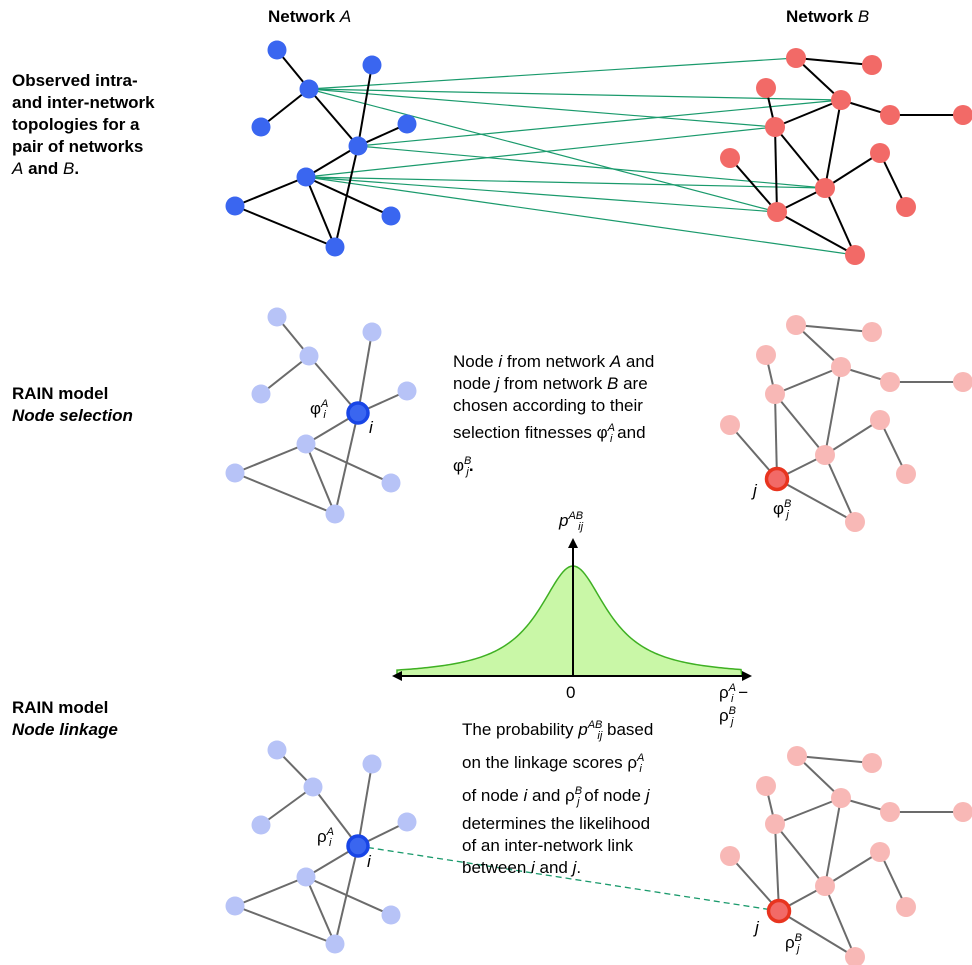  What do you see at coordinates (846, 423) in the screenshot?
I see `selection-b-nodes` at bounding box center [846, 423].